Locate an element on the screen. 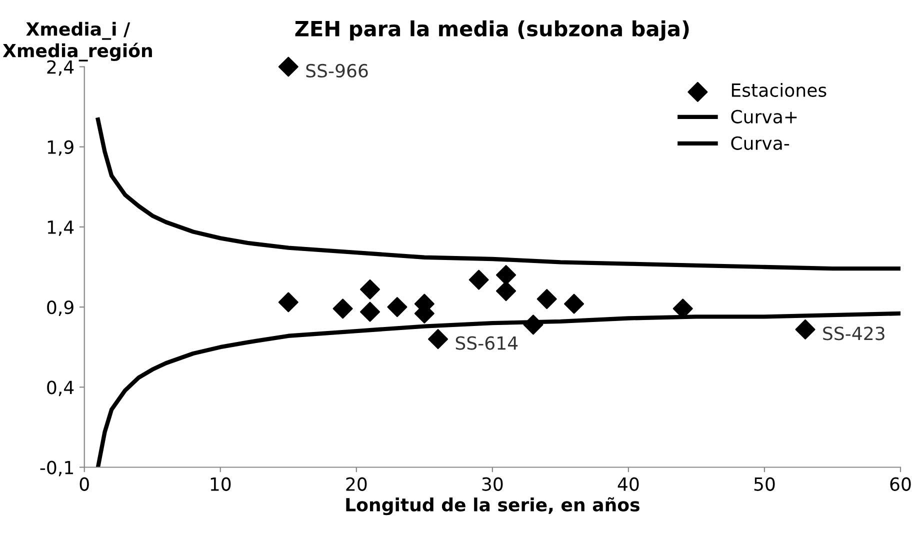  y-tick-label: 1,4 is located at coordinates (61, 228).